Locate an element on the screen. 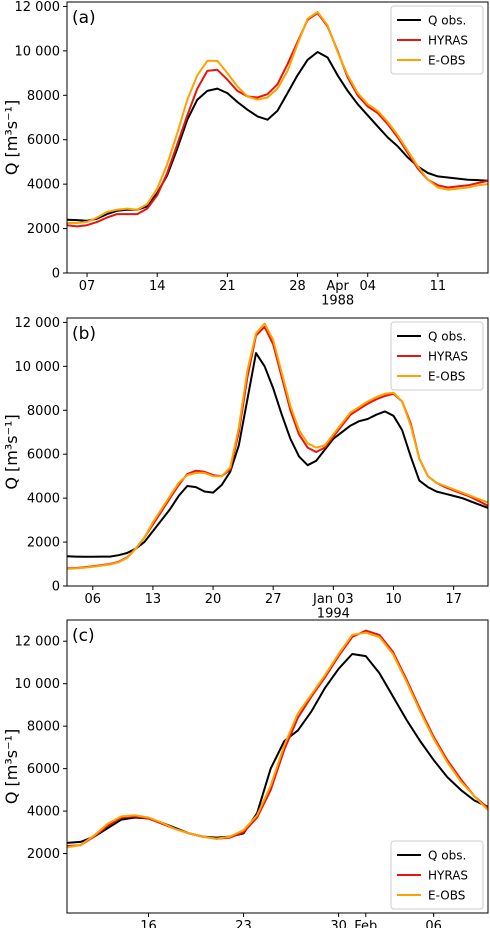 This screenshot has width=490, height=928. x-tick-label: 28 is located at coordinates (297, 286).